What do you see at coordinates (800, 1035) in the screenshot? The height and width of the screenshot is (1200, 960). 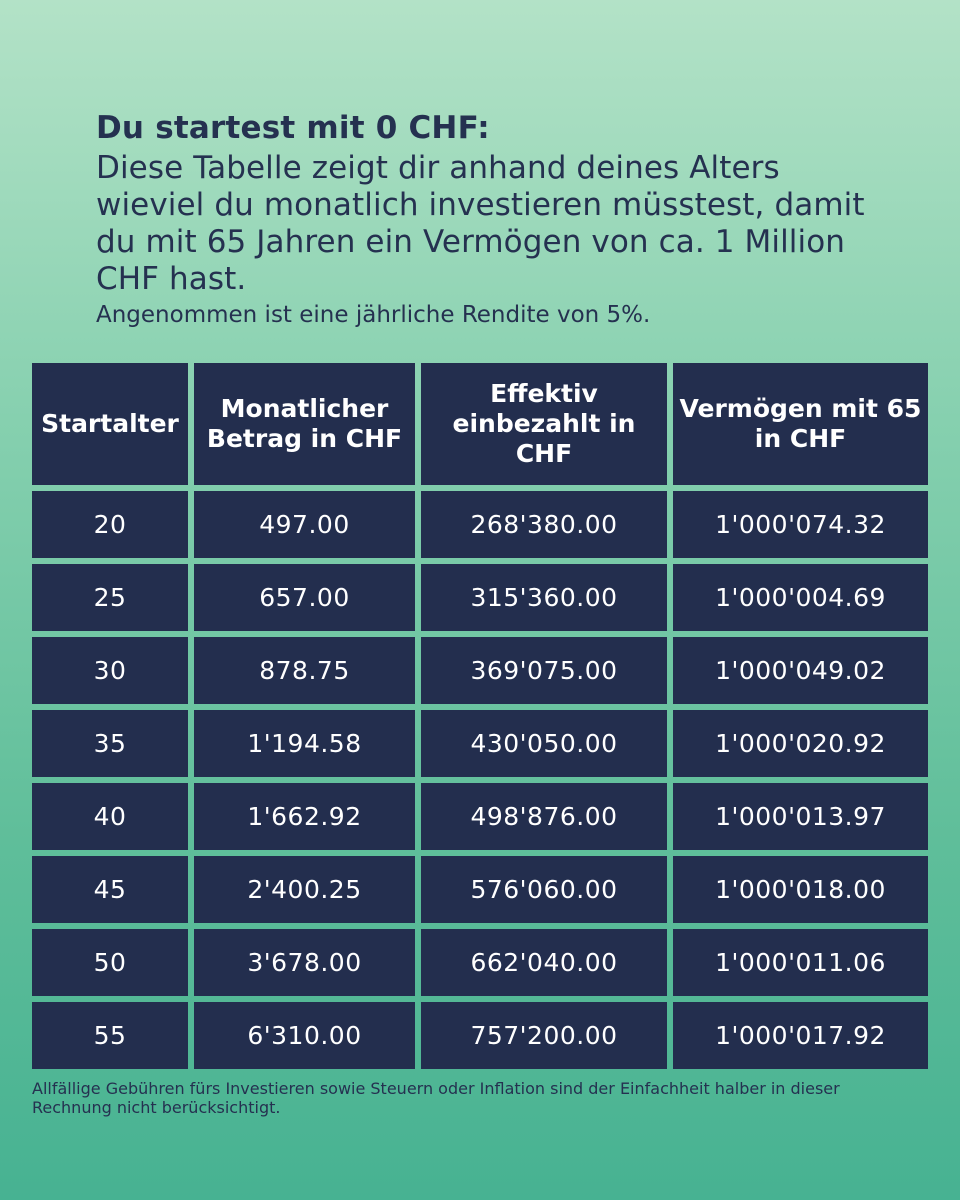 I see `cell-vermoegen: 1'000'017.92` at bounding box center [800, 1035].